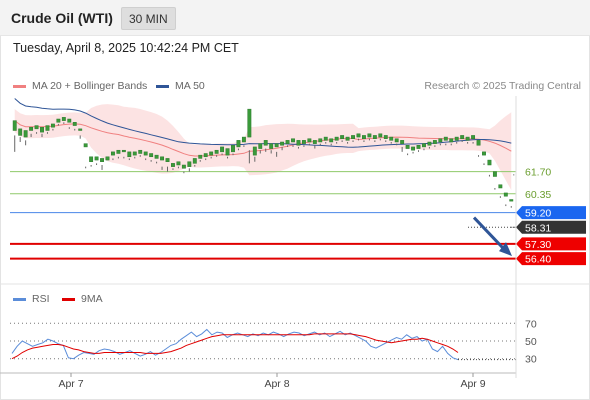 The height and width of the screenshot is (400, 590). I want to click on research-credit: Research © 2025 Trading Central, so click(502, 86).